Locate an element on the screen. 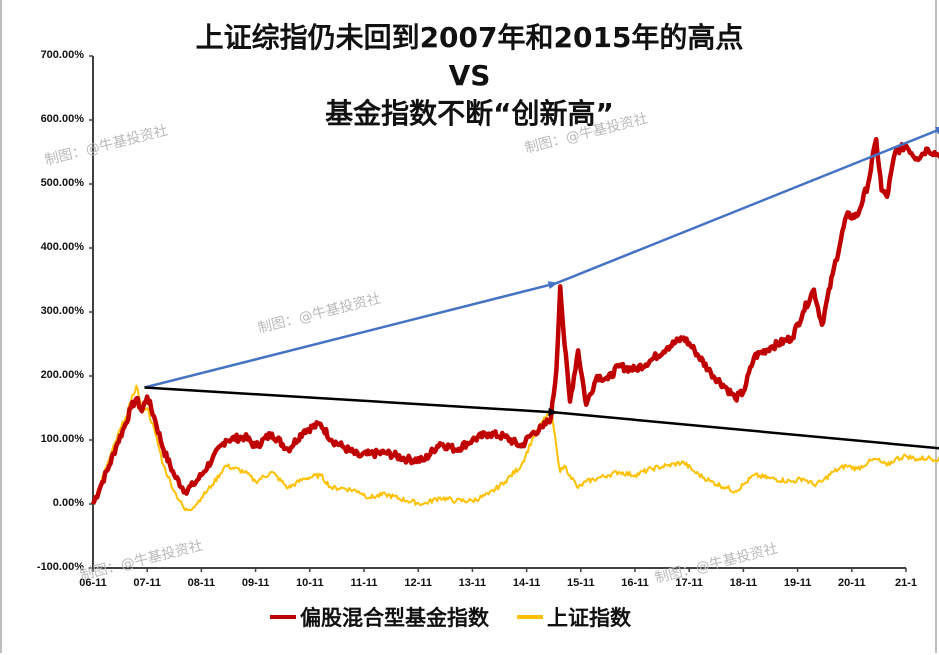 This screenshot has width=939, height=655. x-tick-label: 06-11 is located at coordinates (93, 583).